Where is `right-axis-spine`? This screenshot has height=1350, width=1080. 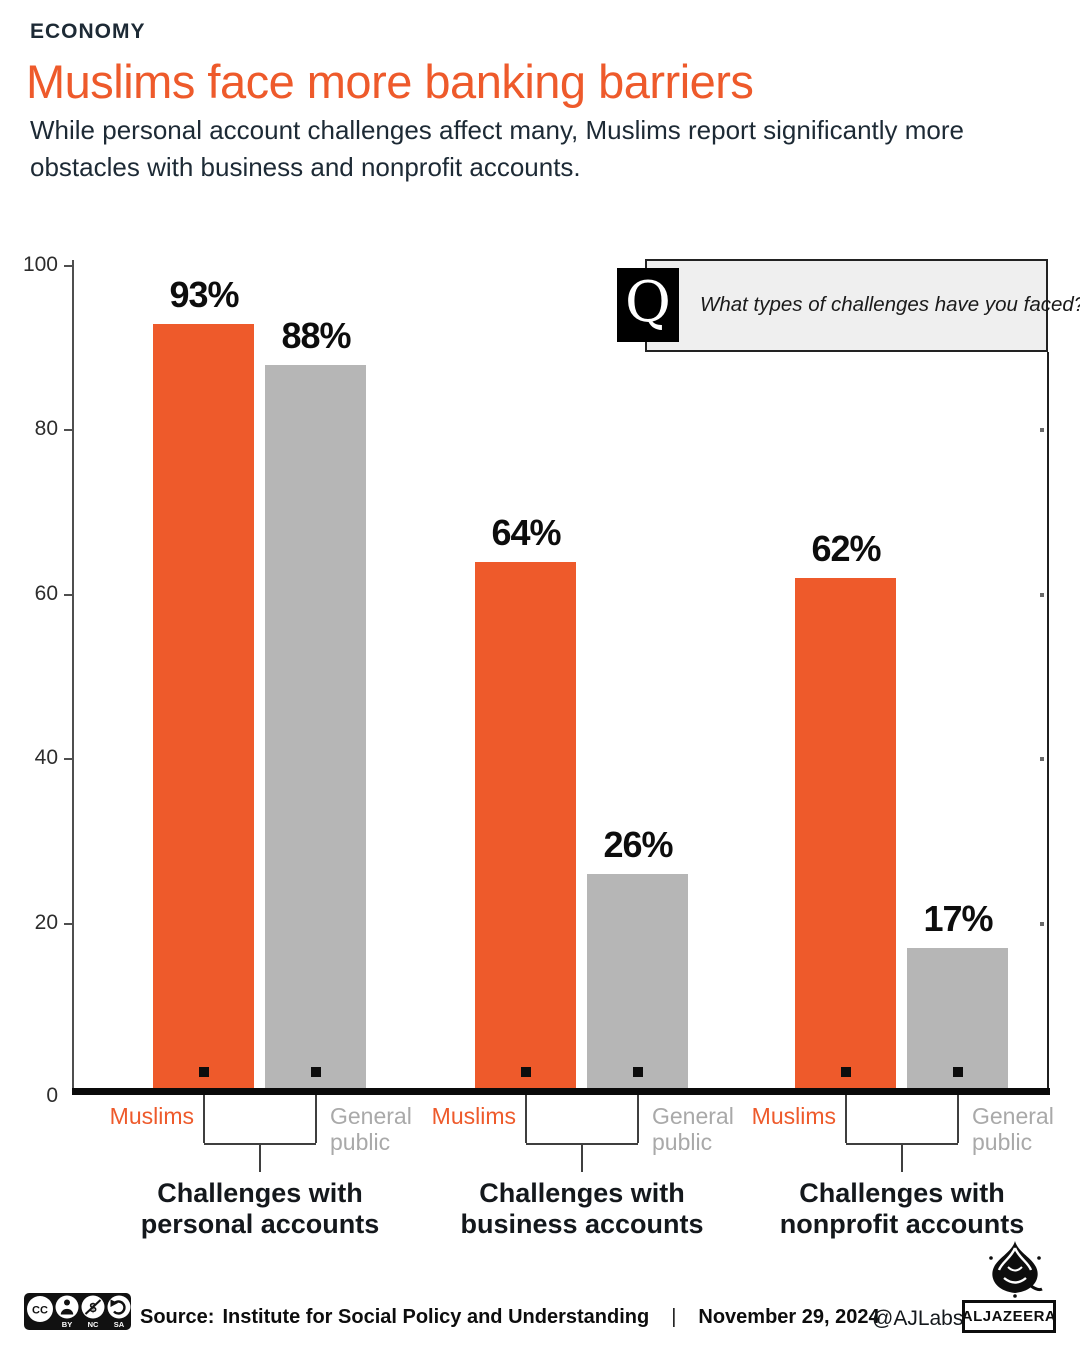 right-axis-spine is located at coordinates (1048, 720).